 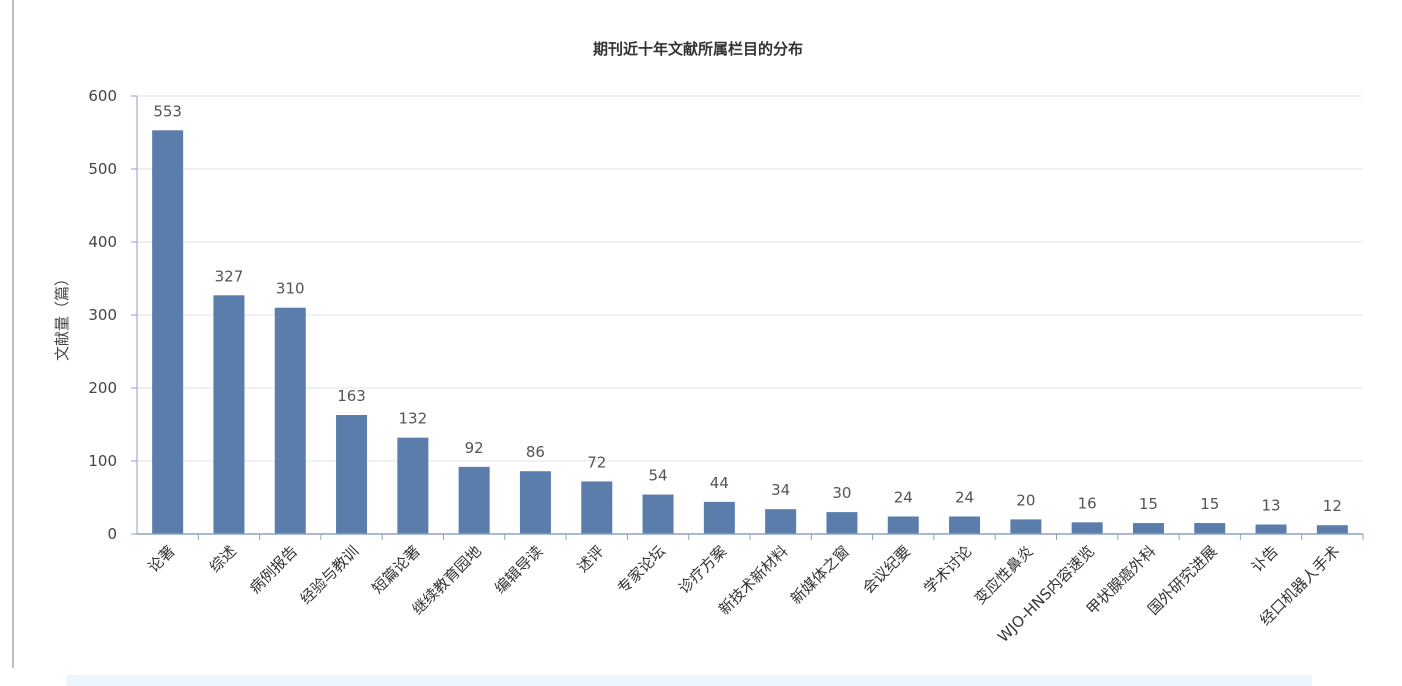 What do you see at coordinates (1025, 500) in the screenshot?
I see `data-label-14: 20` at bounding box center [1025, 500].